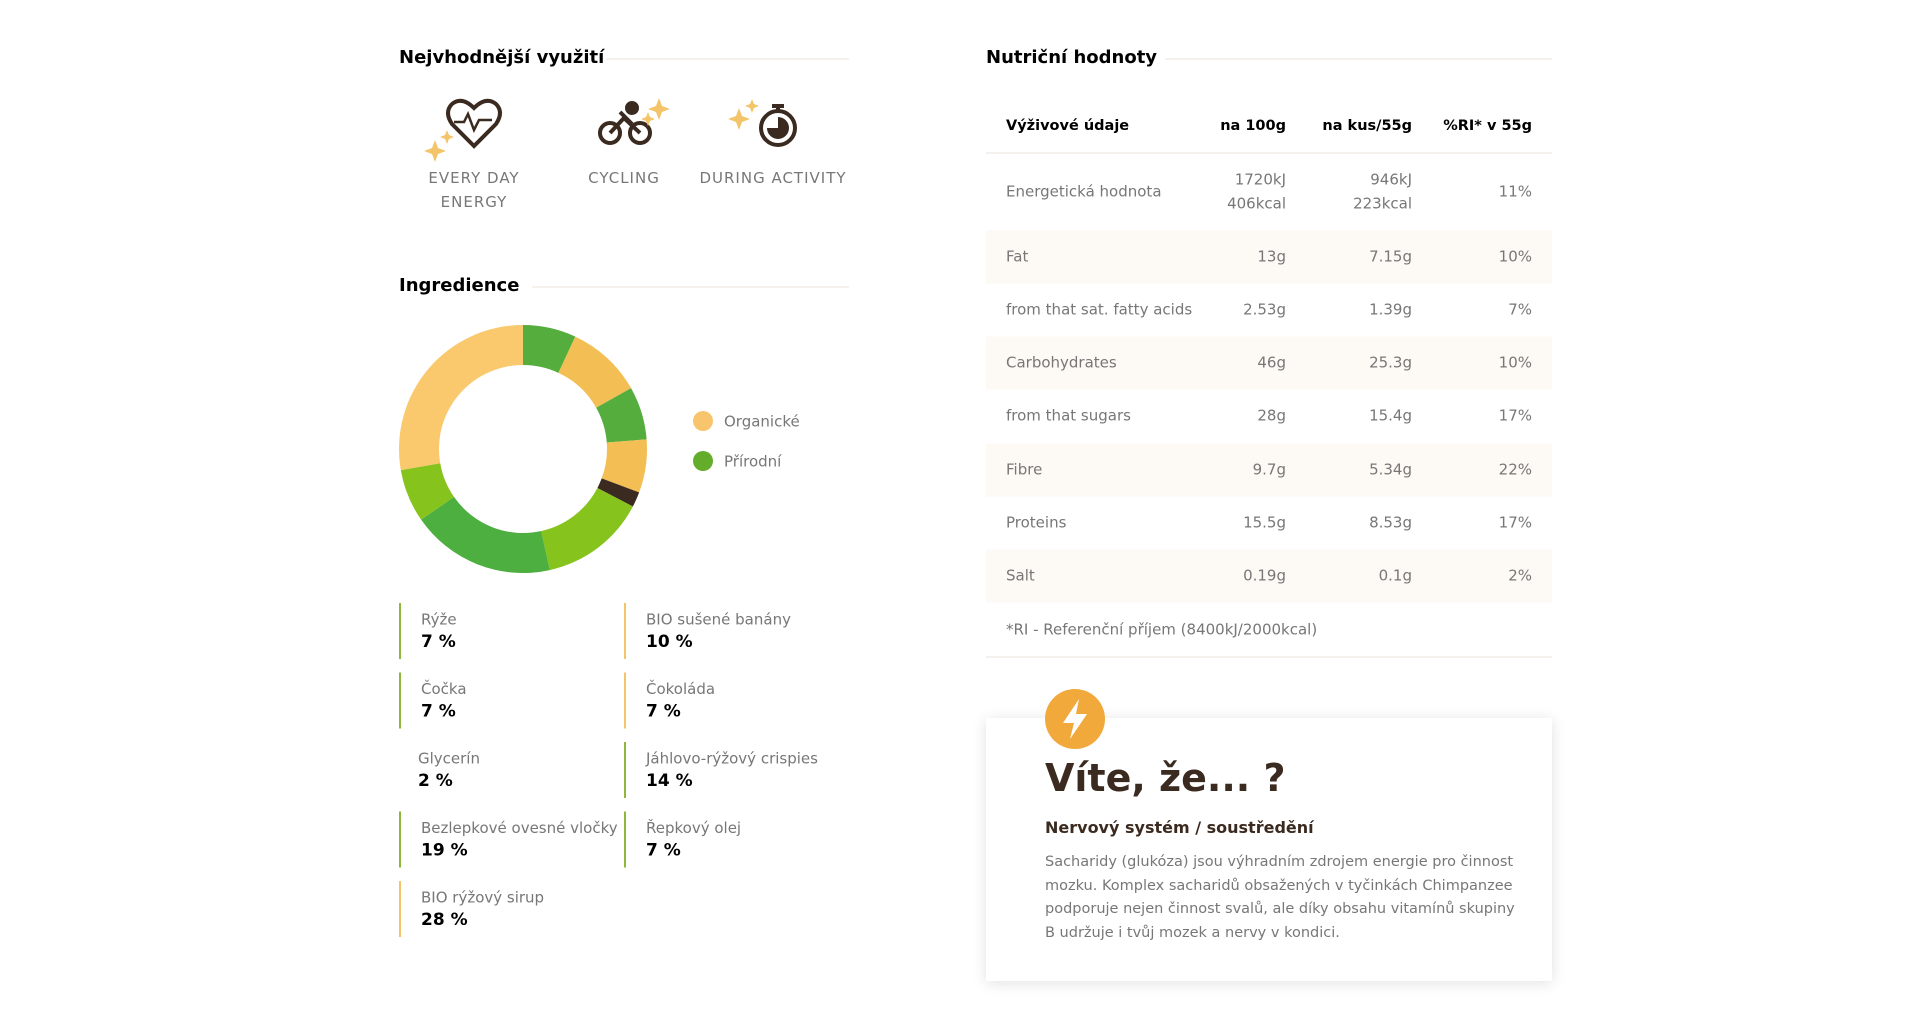 The width and height of the screenshot is (1920, 1024). What do you see at coordinates (1264, 576) in the screenshot?
I see `table-cell: 0.19g` at bounding box center [1264, 576].